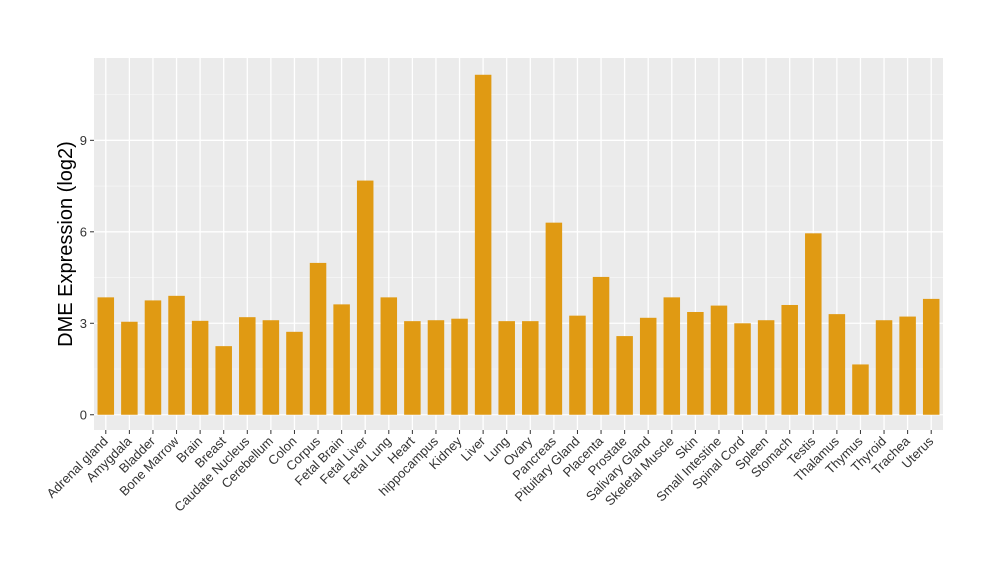 The image size is (1000, 580). Describe the element at coordinates (66, 244) in the screenshot. I see `y-axis-title: DME Expression (log2)` at that location.